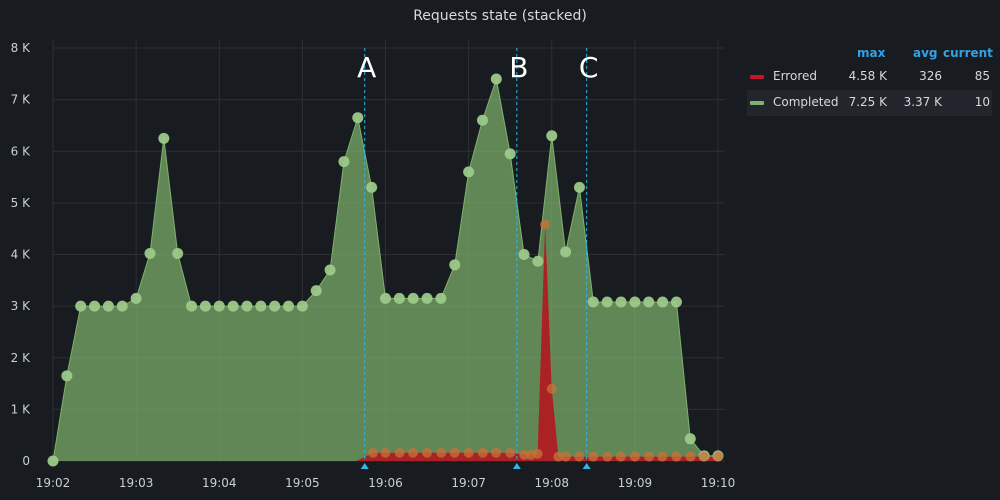  What do you see at coordinates (500, 16) in the screenshot?
I see `panel-title: Requests state (stacked)` at bounding box center [500, 16].